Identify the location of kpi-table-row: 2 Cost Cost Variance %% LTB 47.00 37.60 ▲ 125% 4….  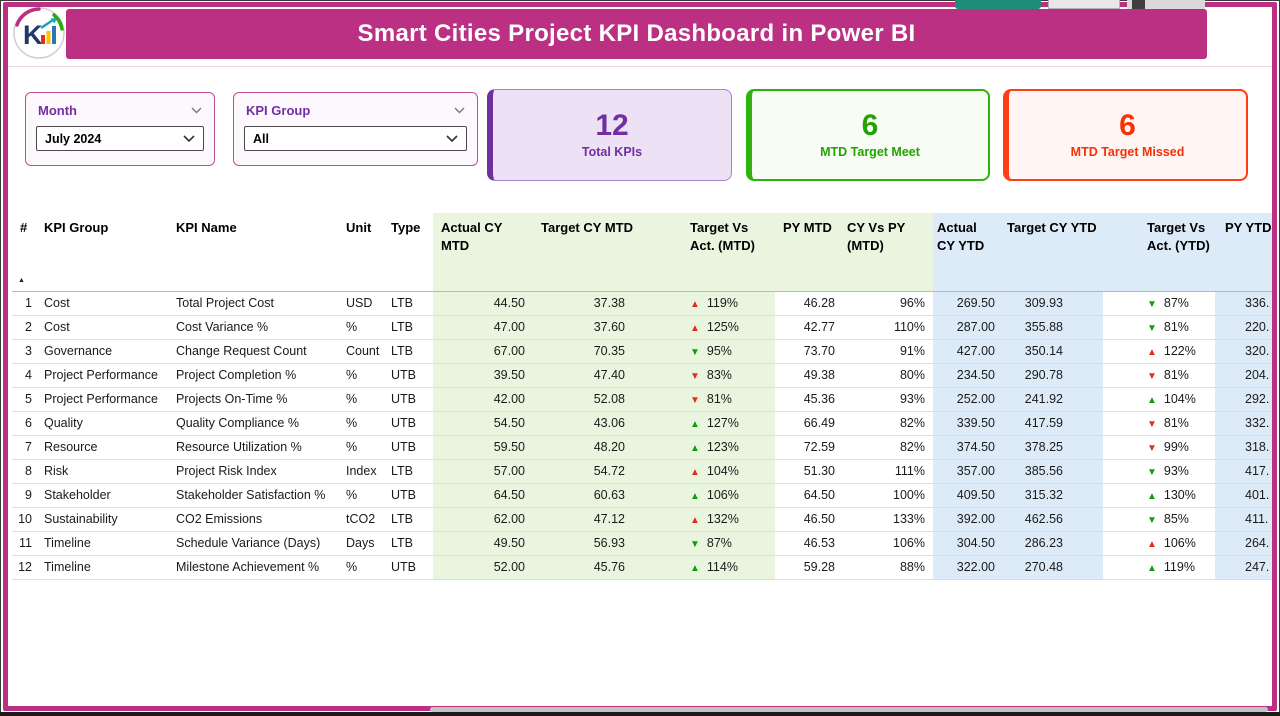
(642, 327).